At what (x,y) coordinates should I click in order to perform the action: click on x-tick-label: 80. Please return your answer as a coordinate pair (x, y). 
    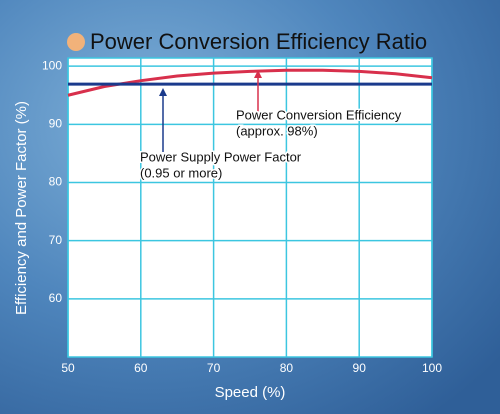
    Looking at the image, I should click on (287, 368).